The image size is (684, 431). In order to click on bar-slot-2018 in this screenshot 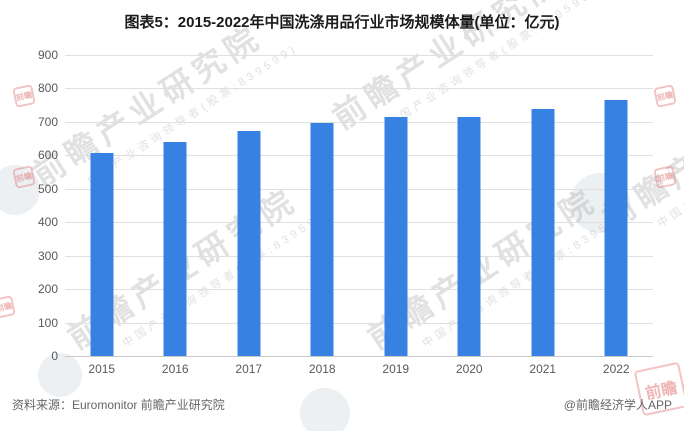, I will do `click(323, 205)`.